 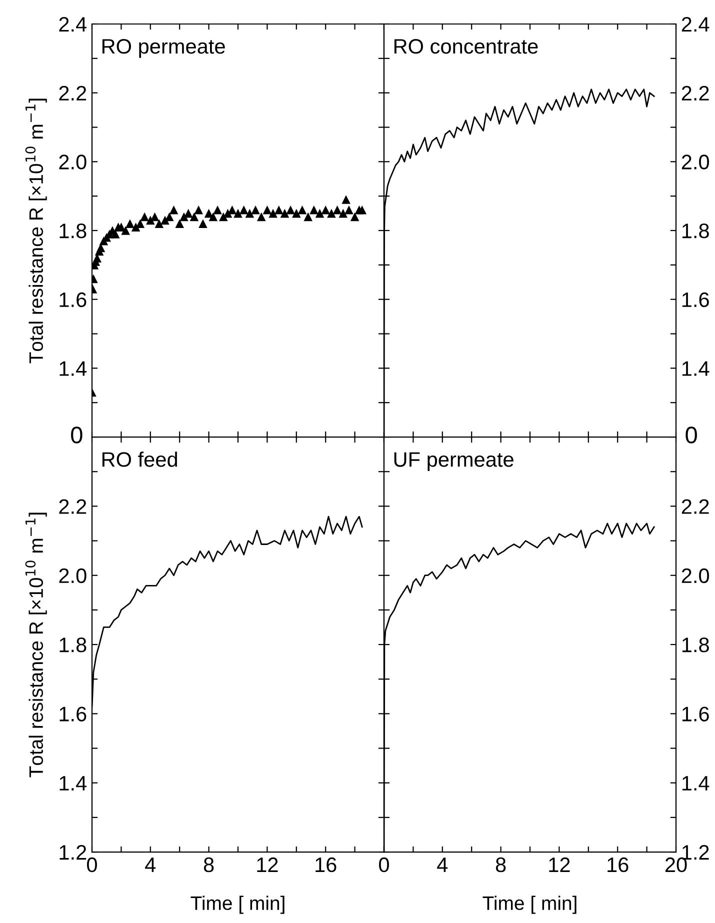 What do you see at coordinates (163, 48) in the screenshot?
I see `text: RO permeate` at bounding box center [163, 48].